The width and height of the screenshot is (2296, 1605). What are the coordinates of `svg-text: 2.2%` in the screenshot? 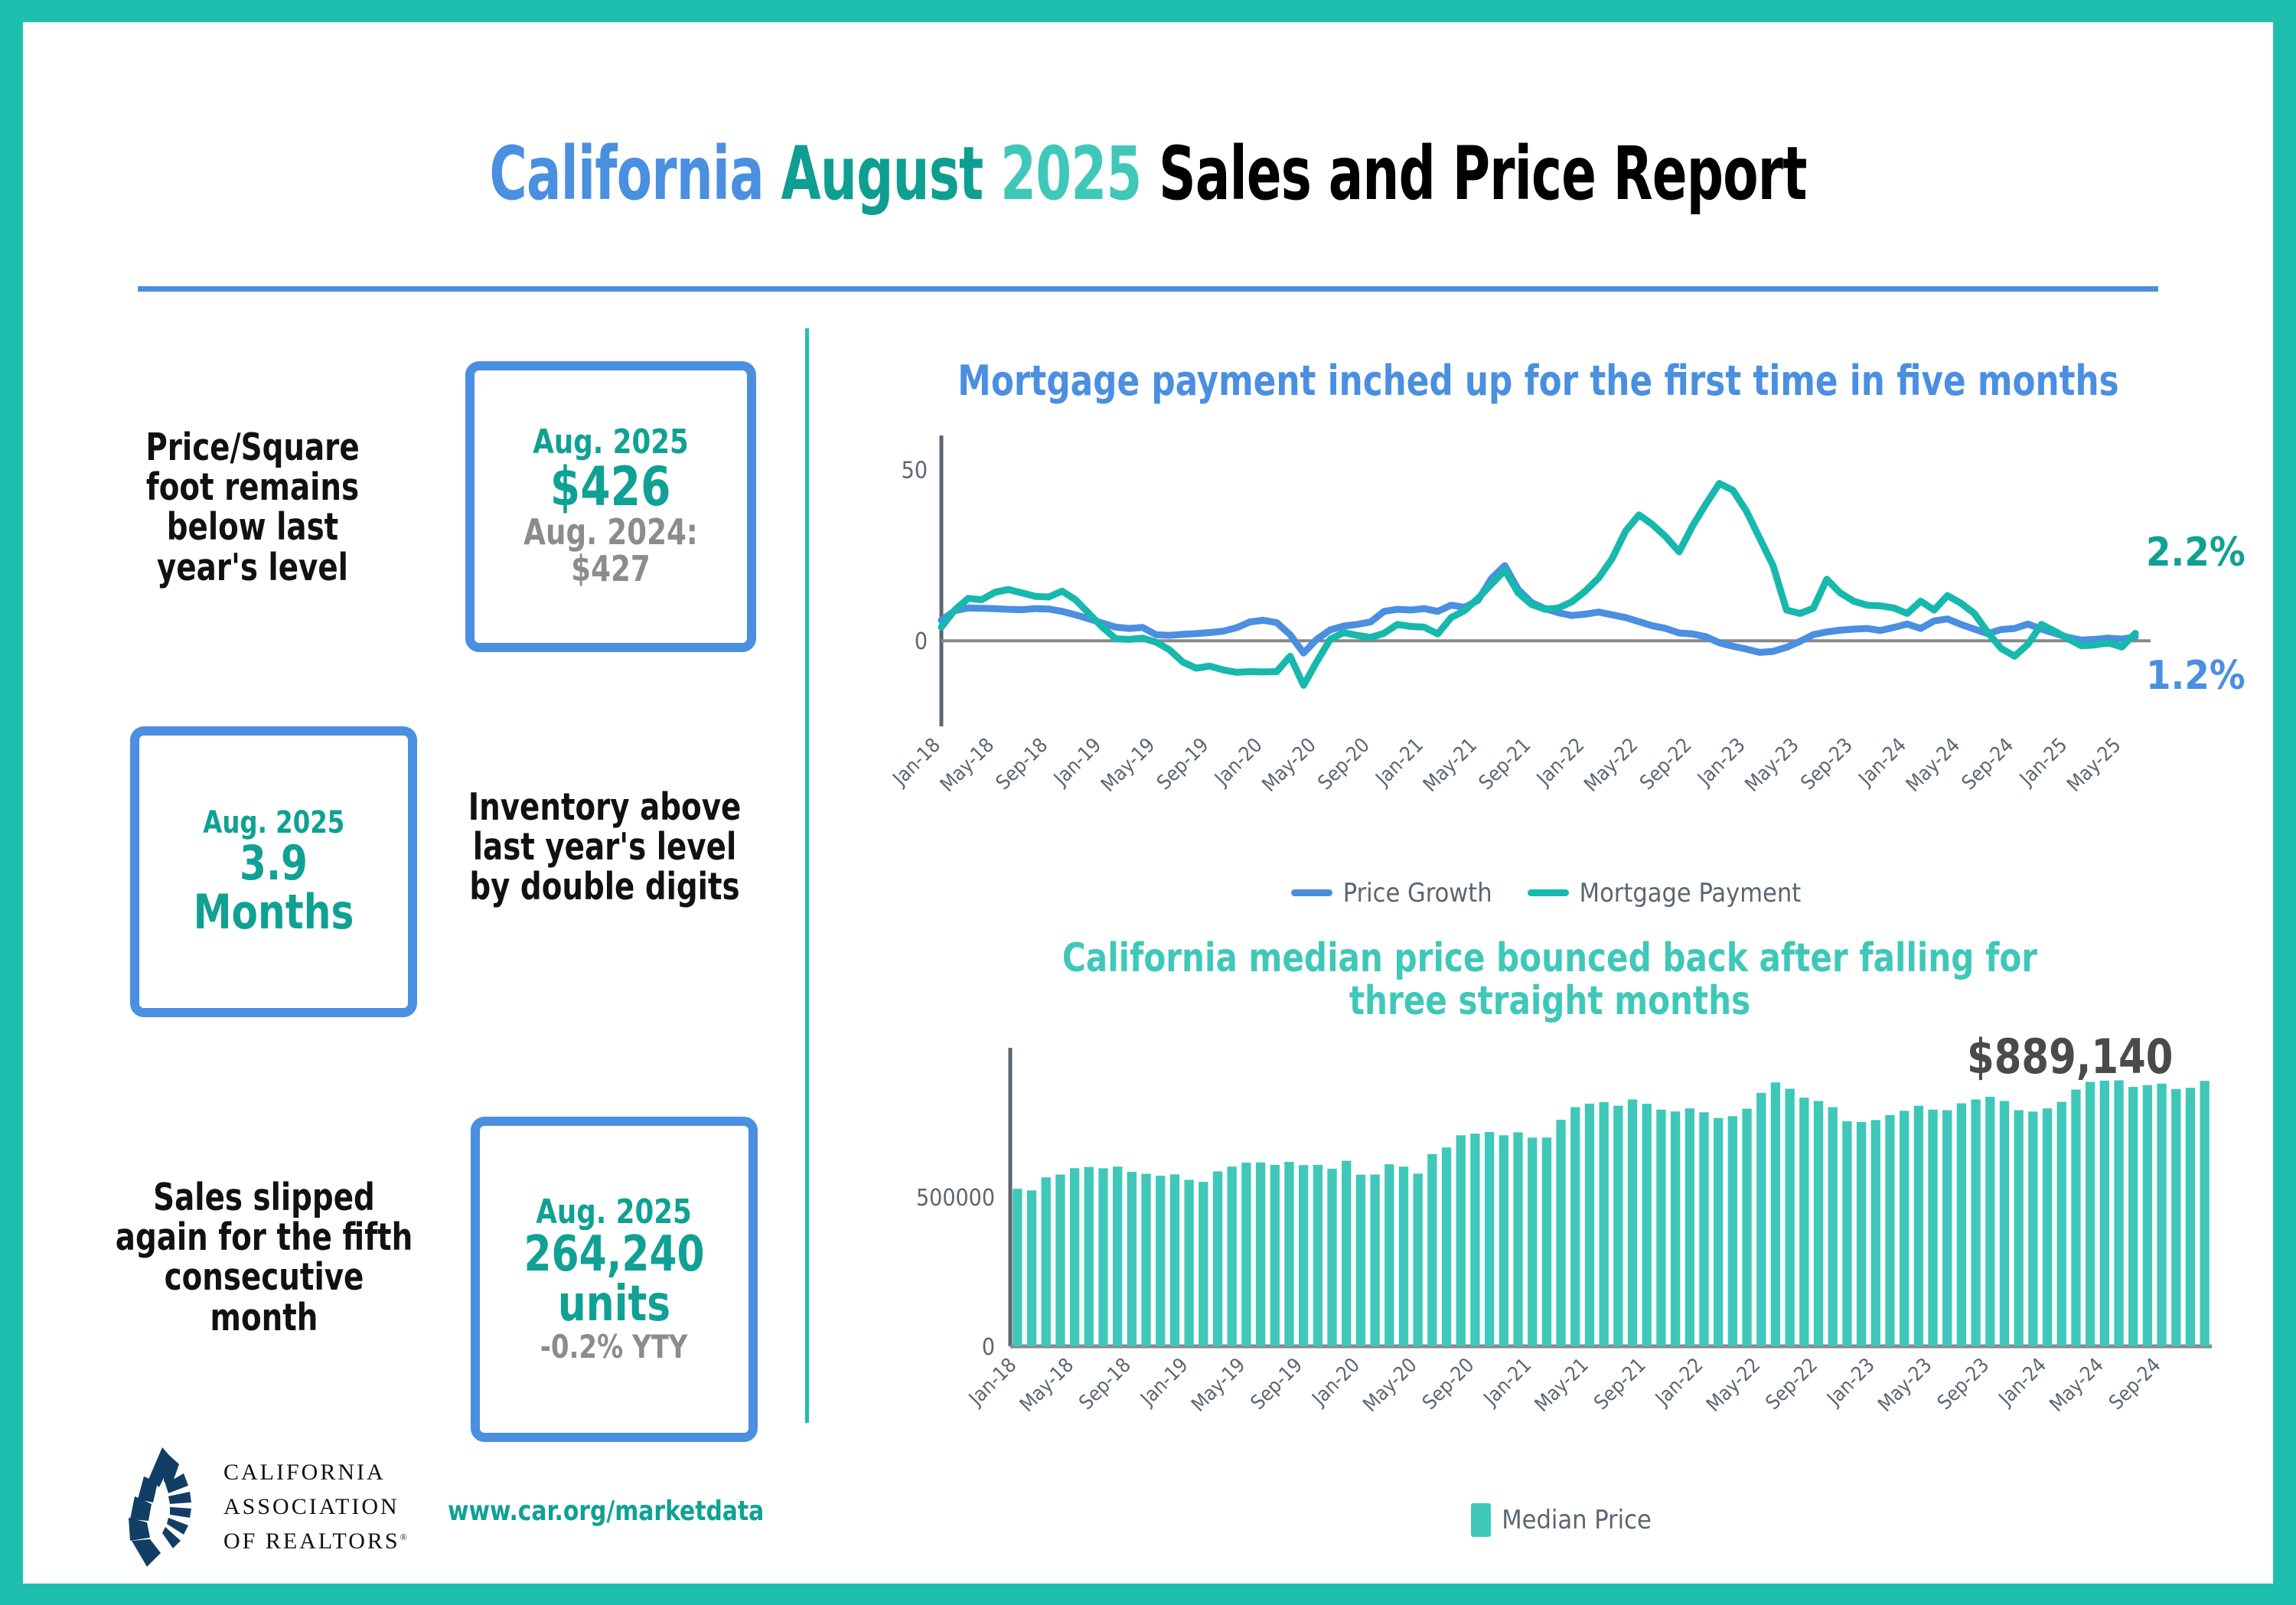 It's located at (2195, 552).